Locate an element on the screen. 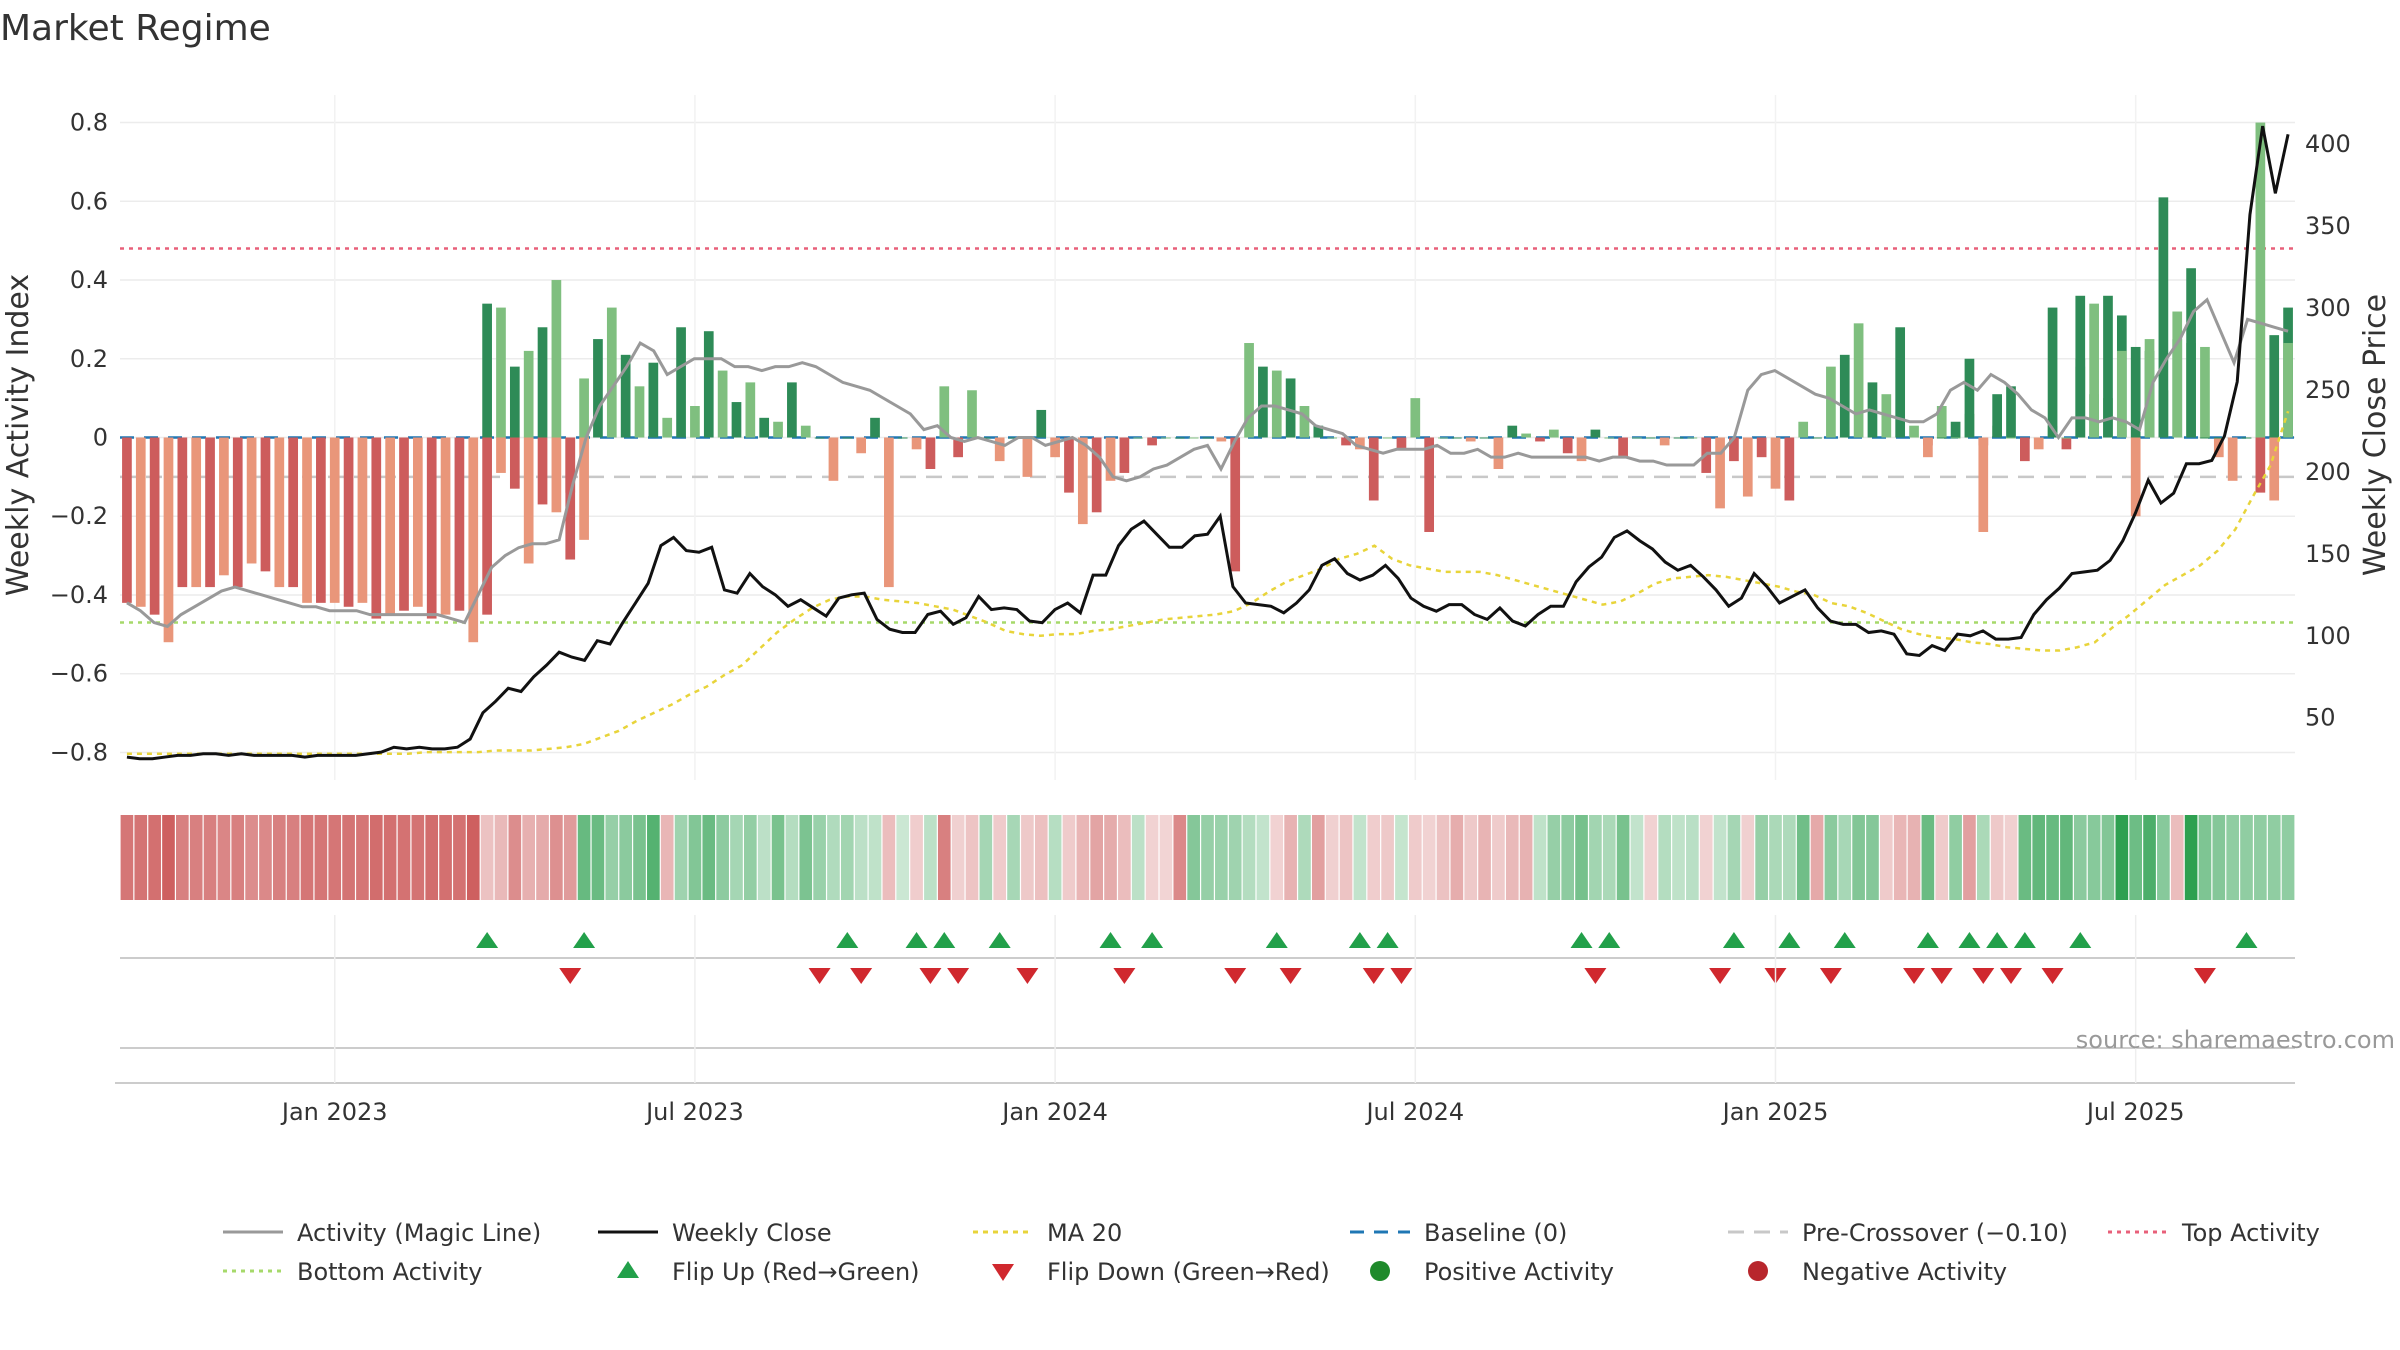 The width and height of the screenshot is (2400, 1350). y-axis-ticks: 0.8 0.6 0.4 0.2 0 −0.2 −0.4 −0.6 −0.8 is located at coordinates (79, 438).